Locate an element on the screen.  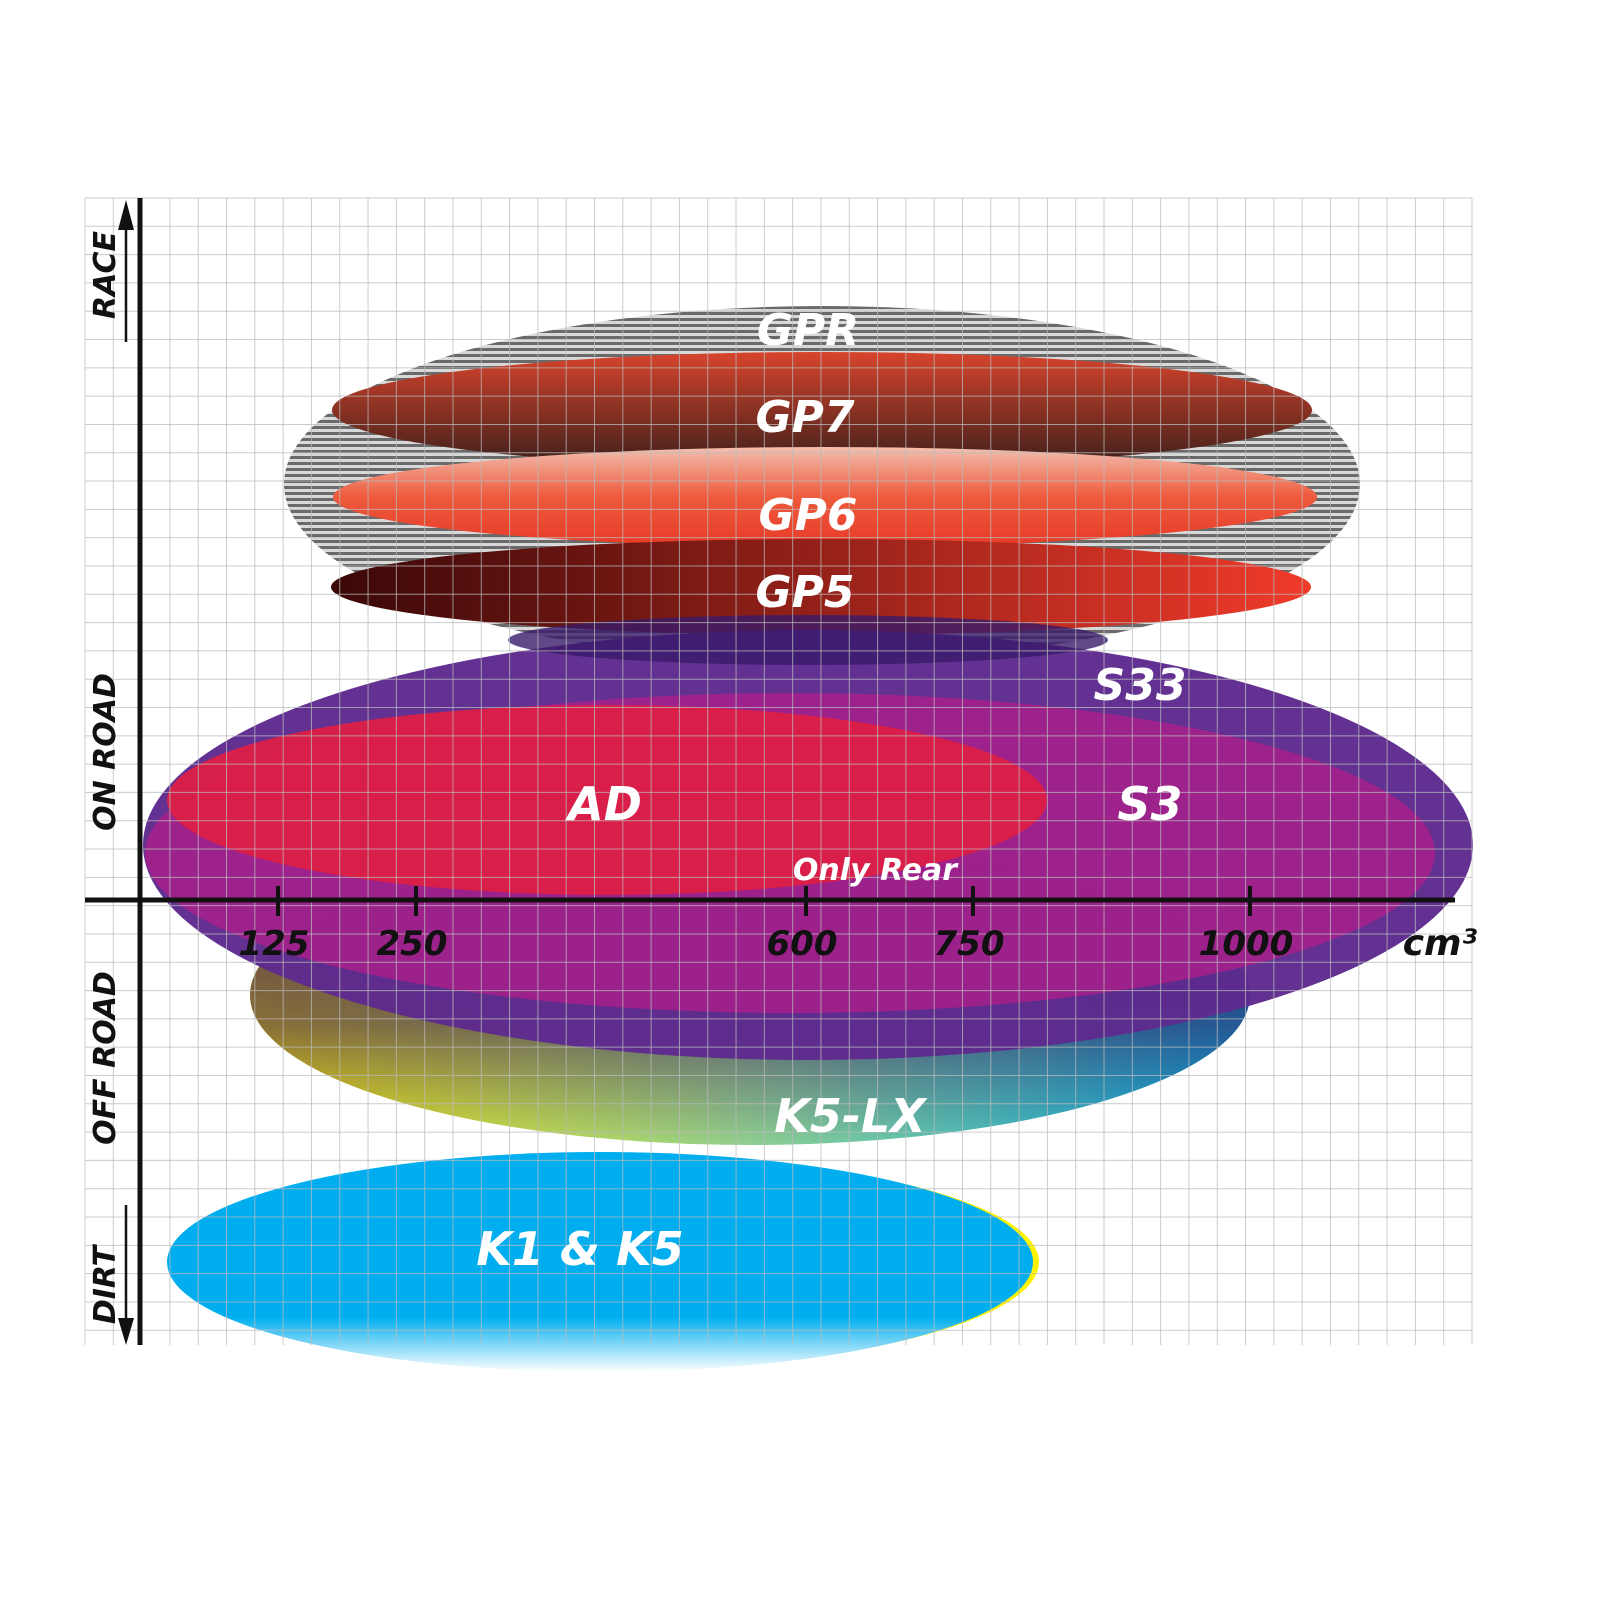
series-label: GP5 is located at coordinates (805, 592).